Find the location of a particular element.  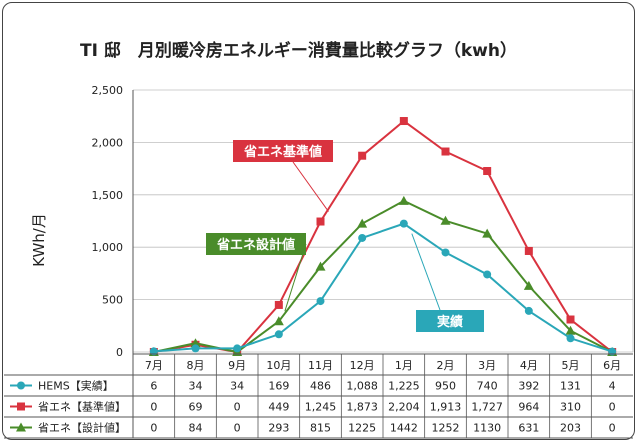

table-cell: 950 is located at coordinates (445, 386).